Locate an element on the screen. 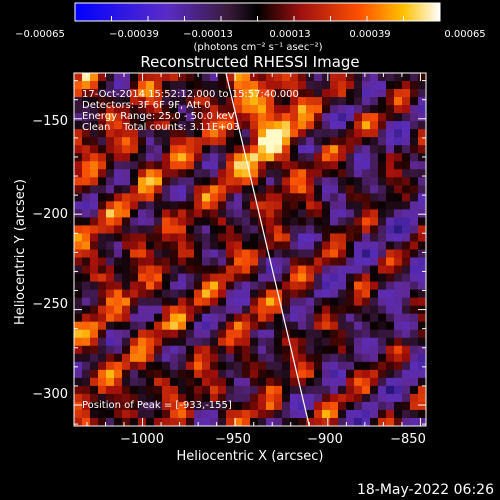  colorbar-tick-label-2: −0.00013 is located at coordinates (208, 34).